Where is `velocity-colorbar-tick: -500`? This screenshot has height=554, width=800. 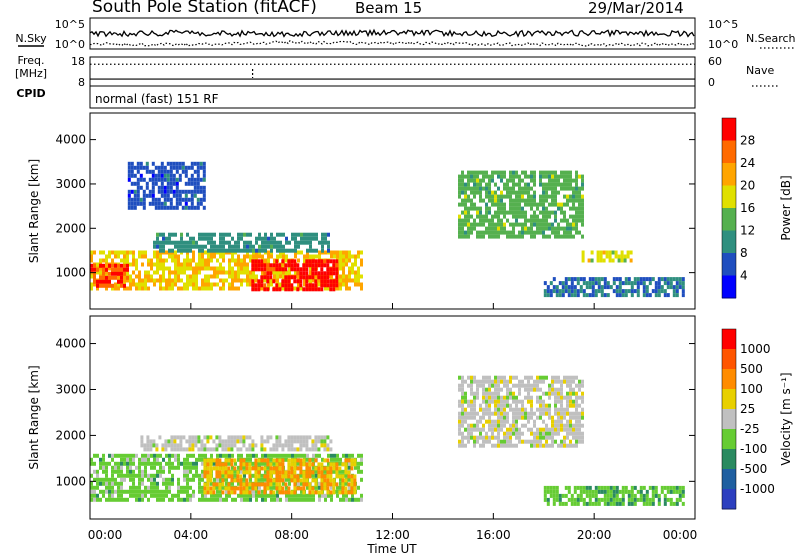
velocity-colorbar-tick: -500 is located at coordinates (753, 469).